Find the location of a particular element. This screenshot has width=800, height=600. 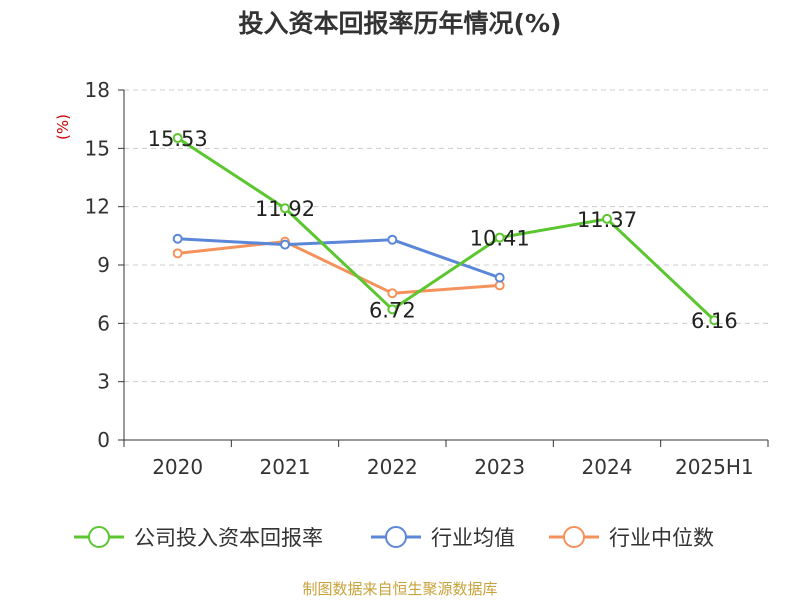

y-tick-label: 6 is located at coordinates (103, 323).